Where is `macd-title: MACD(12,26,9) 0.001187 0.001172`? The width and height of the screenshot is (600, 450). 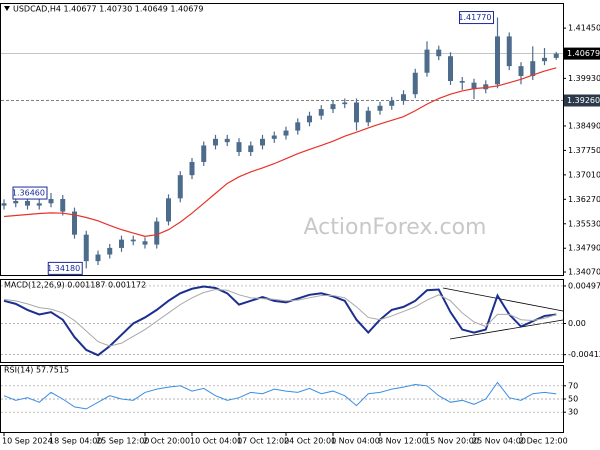
macd-title: MACD(12,26,9) 0.001187 0.001172 is located at coordinates (75, 285).